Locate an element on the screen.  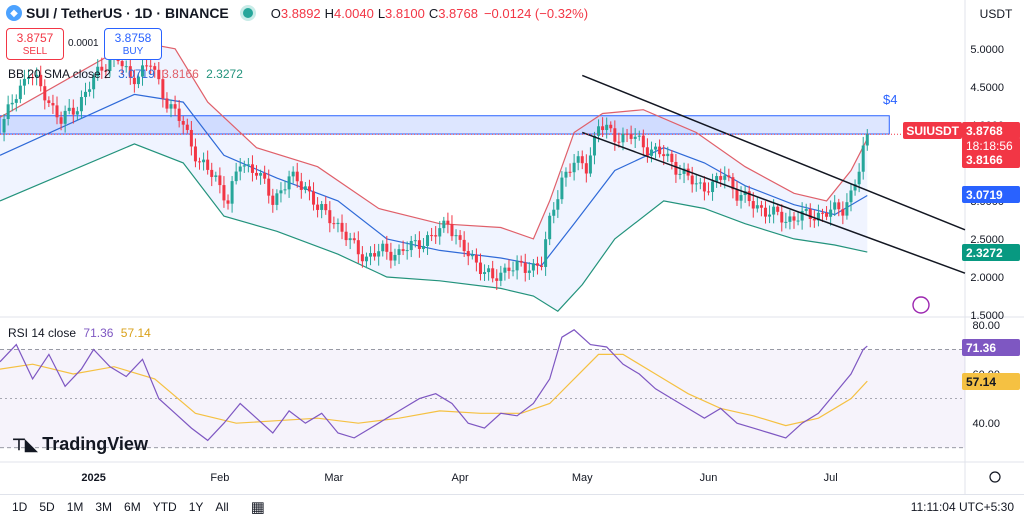
price-annotation: $4 is located at coordinates (890, 99).